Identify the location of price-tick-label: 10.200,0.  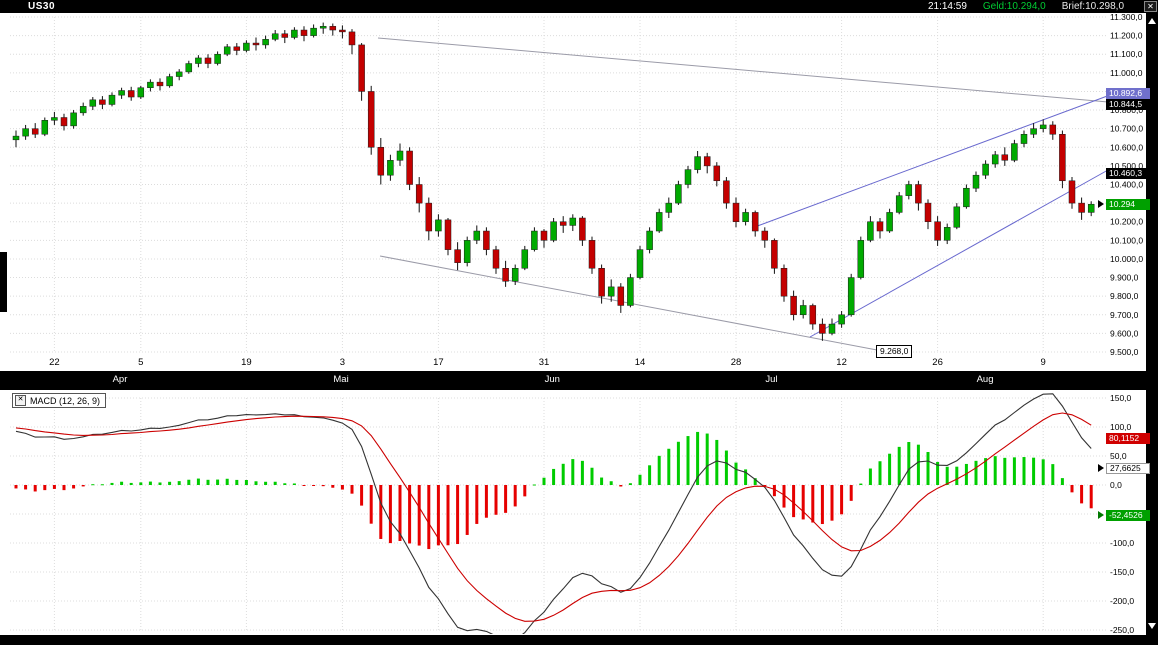
(1126, 222).